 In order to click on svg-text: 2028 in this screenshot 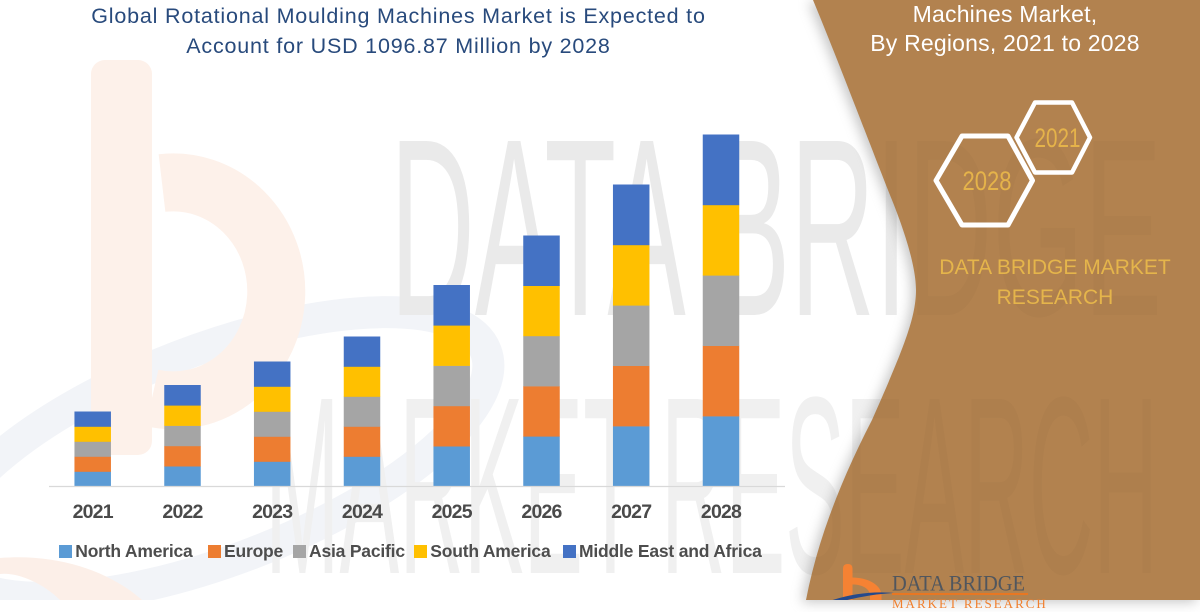, I will do `click(987, 181)`.